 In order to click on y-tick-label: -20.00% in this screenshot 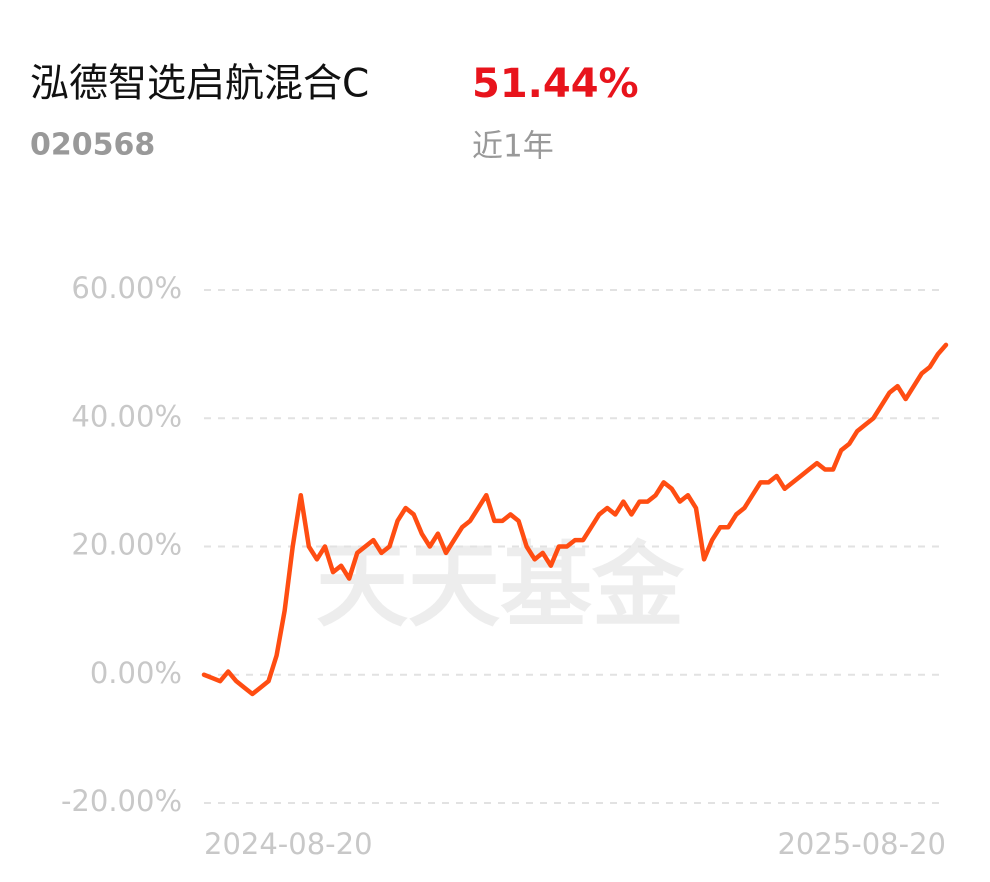, I will do `click(121, 801)`.